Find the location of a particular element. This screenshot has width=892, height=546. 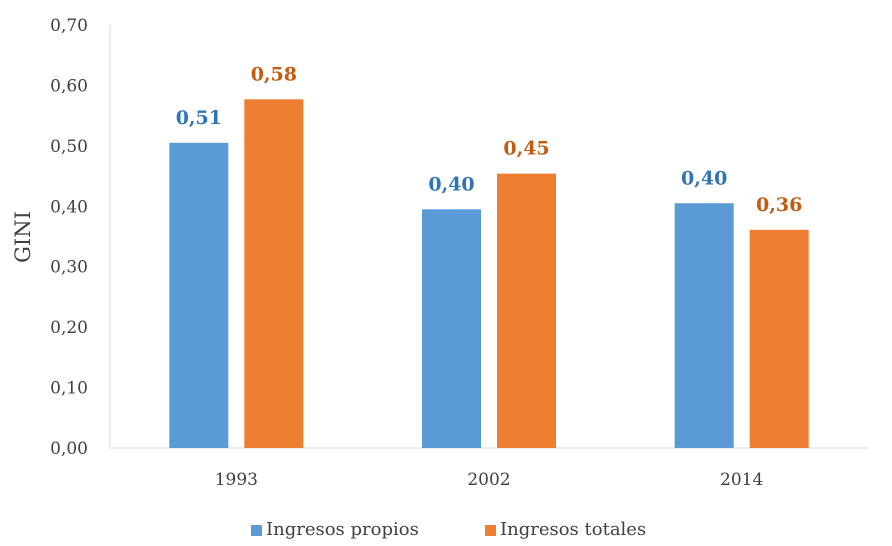

y-tick-label: 0,20 is located at coordinates (69, 328).